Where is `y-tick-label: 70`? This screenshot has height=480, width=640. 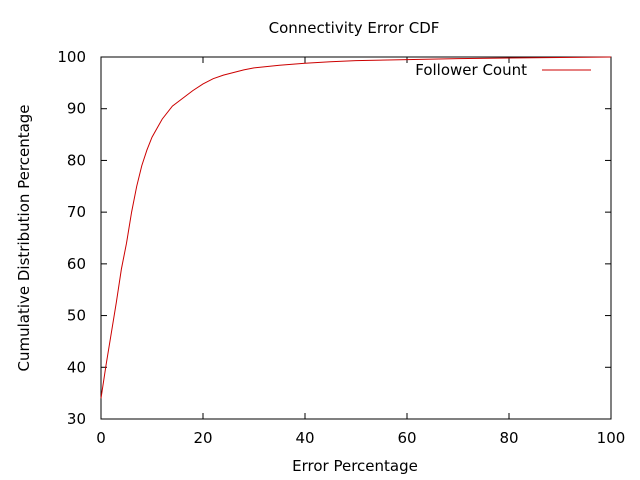 y-tick-label: 70 is located at coordinates (76, 212).